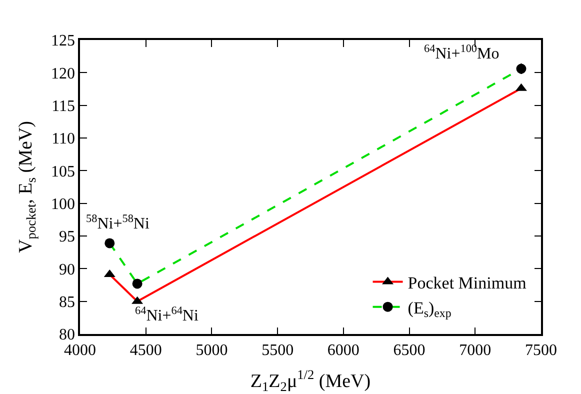 Image resolution: width=581 pixels, height=394 pixels. Describe the element at coordinates (67, 237) in the screenshot. I see `y-tick-label: 95` at that location.